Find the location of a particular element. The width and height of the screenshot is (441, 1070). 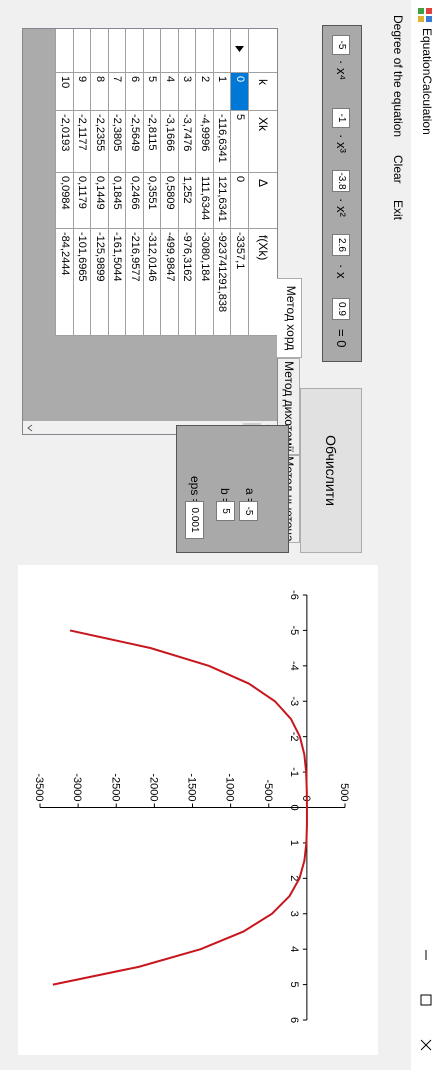

table-cell: 0,1845 is located at coordinates (117, 201).